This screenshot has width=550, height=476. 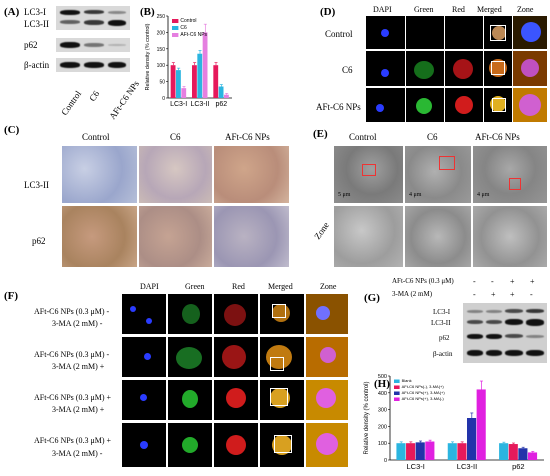 I want to click on panel-d-row-c6: C6, so click(x=347, y=70).